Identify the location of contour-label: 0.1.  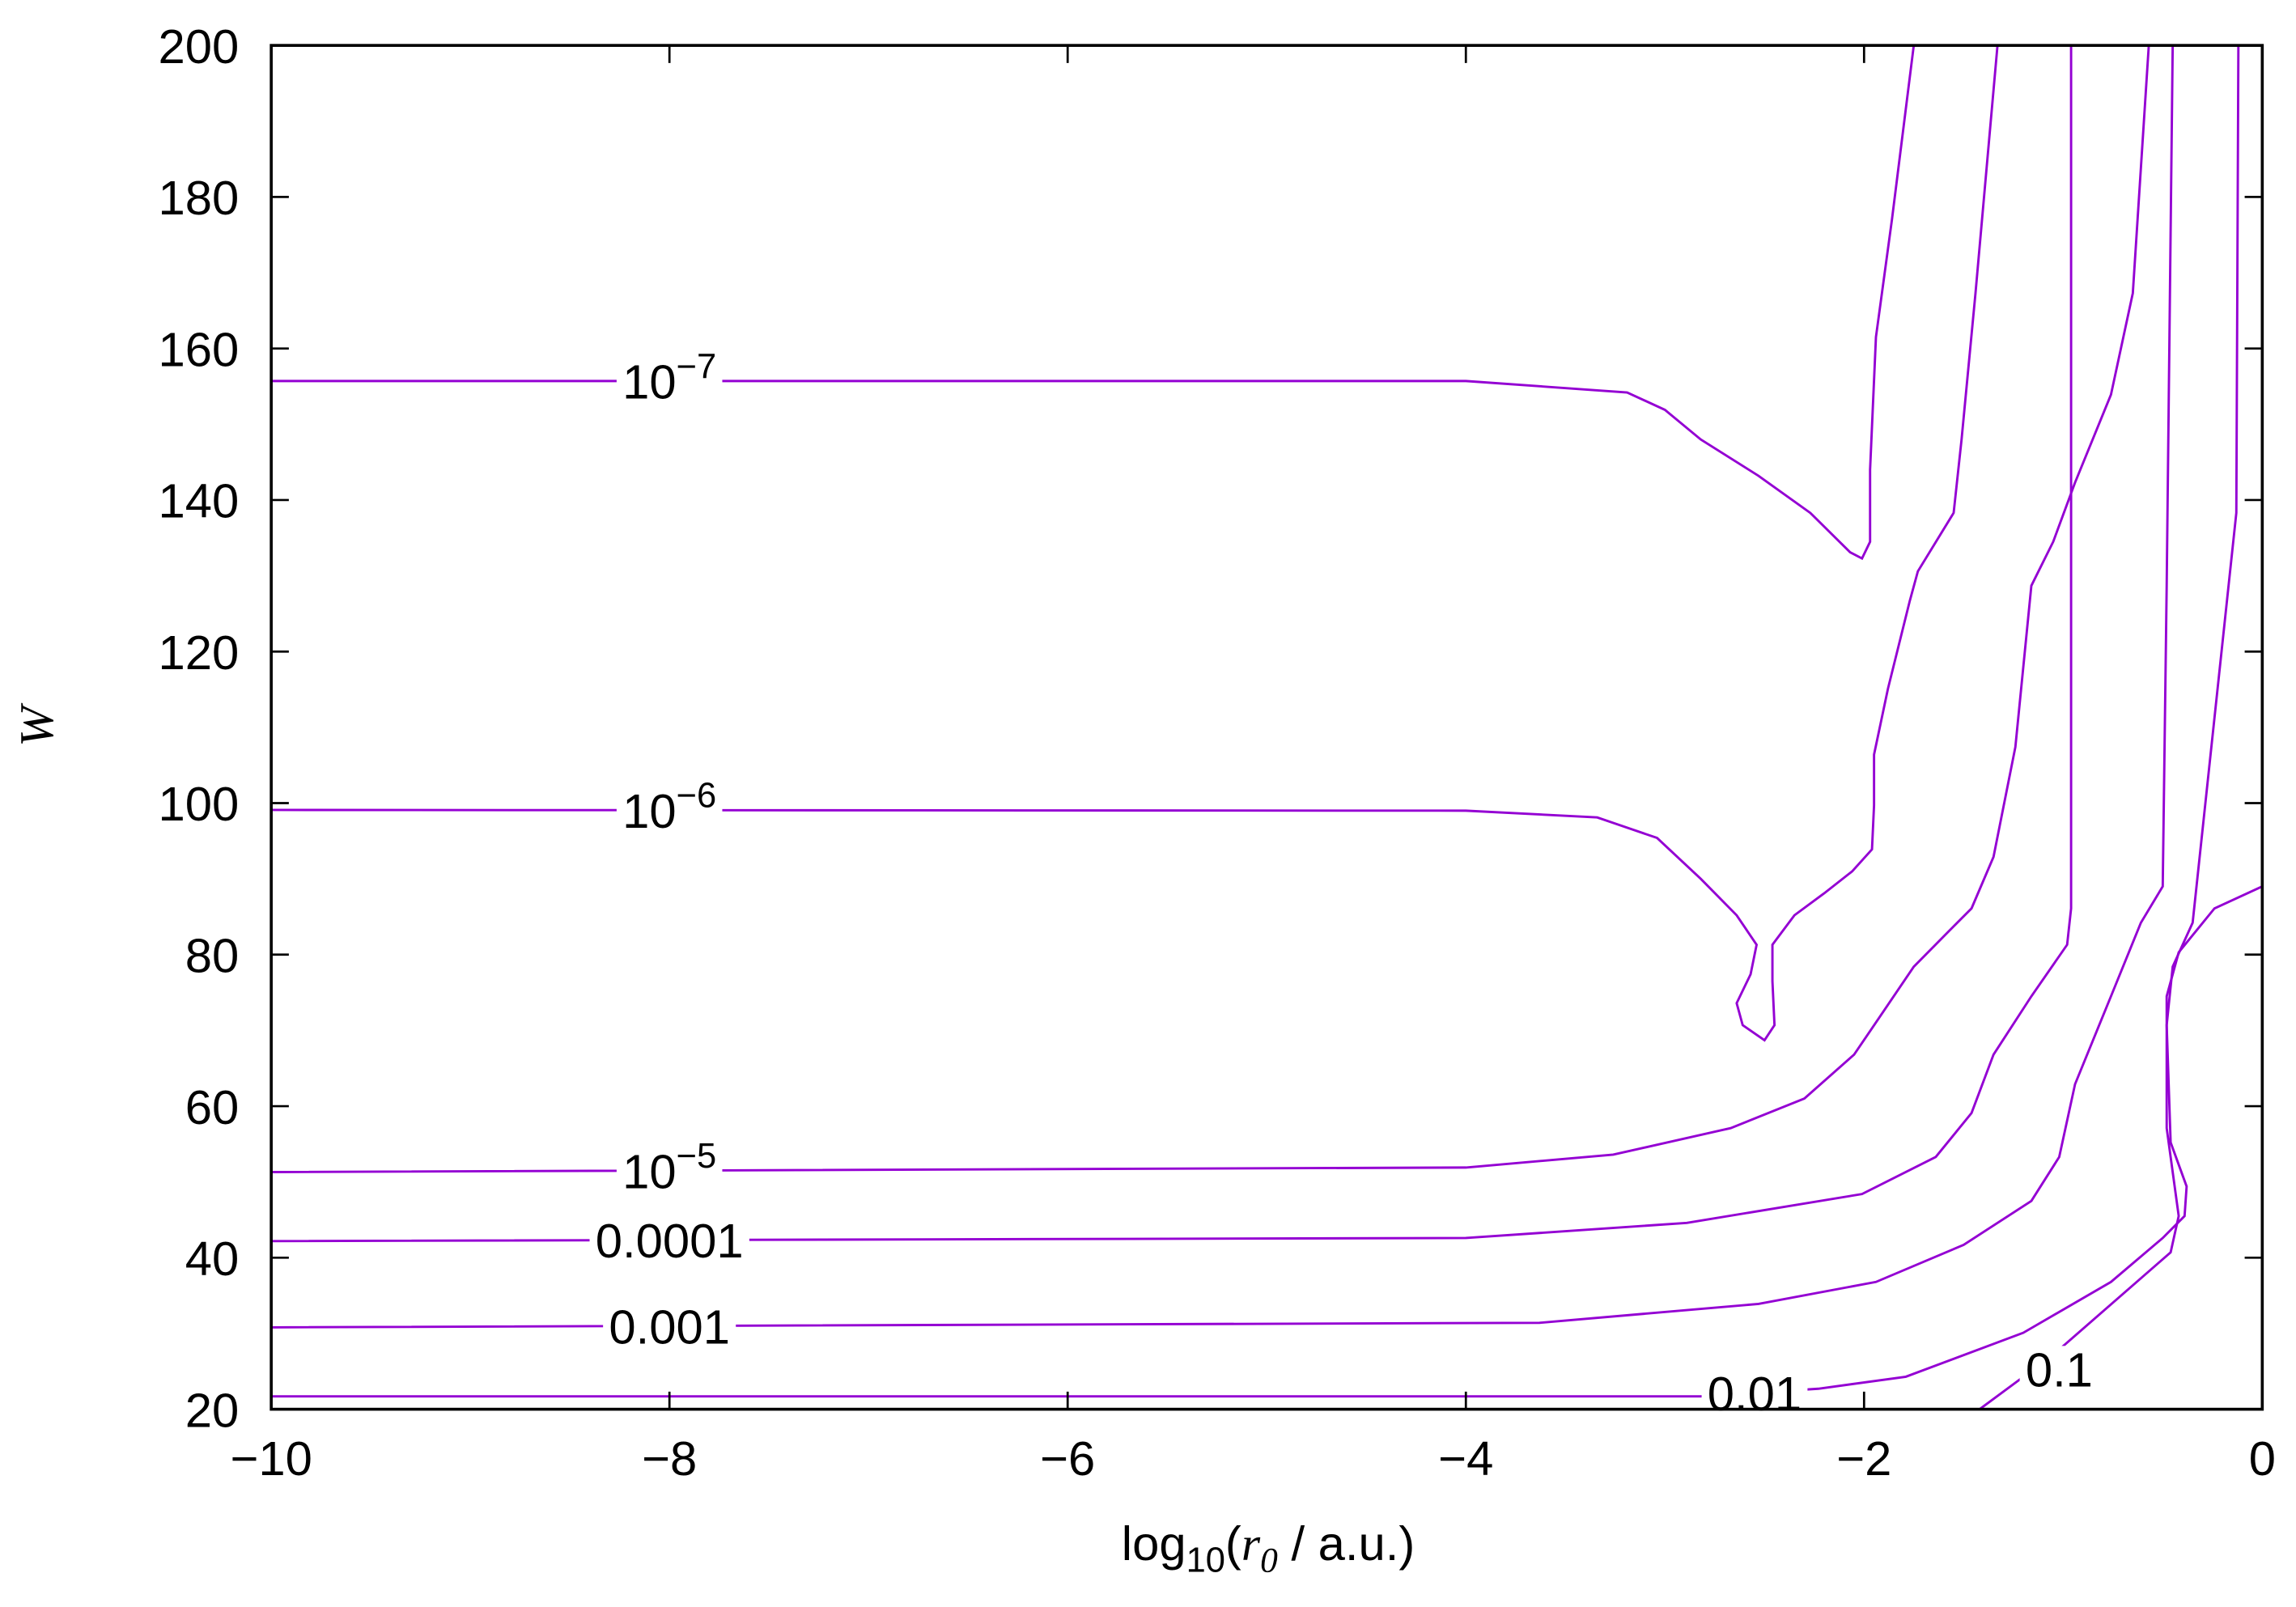
(2059, 1370).